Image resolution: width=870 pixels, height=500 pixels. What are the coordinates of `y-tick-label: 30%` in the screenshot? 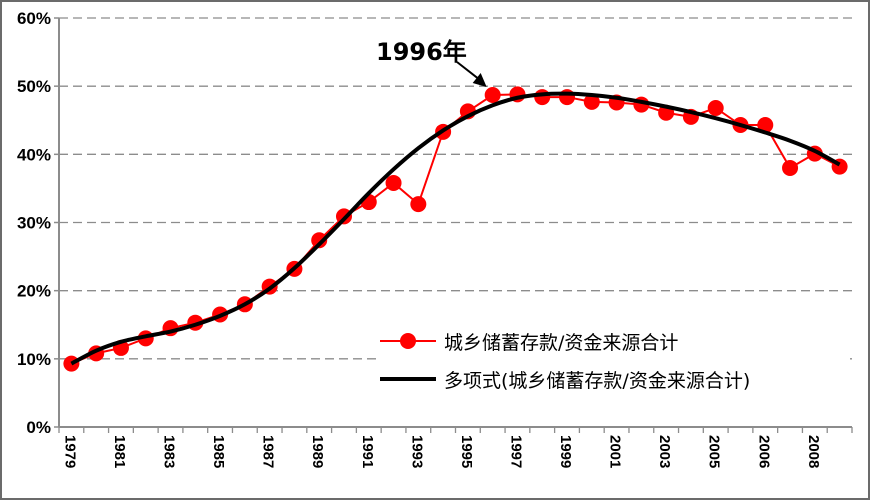 It's located at (34, 223).